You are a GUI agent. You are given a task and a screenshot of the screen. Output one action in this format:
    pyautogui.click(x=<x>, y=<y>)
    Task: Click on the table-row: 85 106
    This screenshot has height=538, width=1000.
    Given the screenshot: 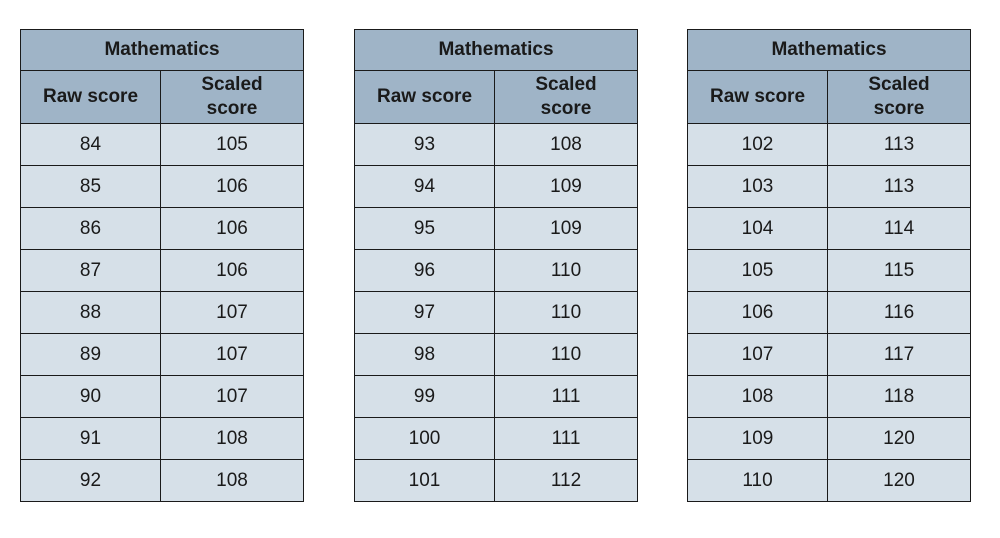 What is the action you would take?
    pyautogui.click(x=162, y=186)
    